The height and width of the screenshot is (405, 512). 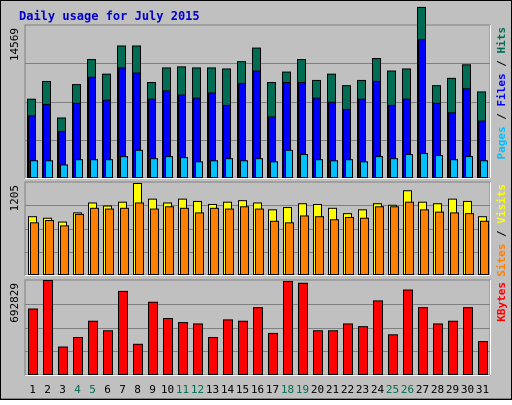 I want to click on x-tick-label-day-15: 15, so click(x=242, y=389).